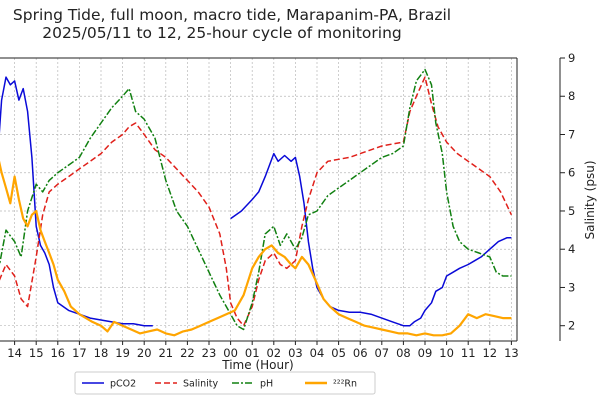 Image resolution: width=600 pixels, height=400 pixels. I want to click on legend-items: pCO2 Salinity pH ²²²Rn, so click(219, 384).